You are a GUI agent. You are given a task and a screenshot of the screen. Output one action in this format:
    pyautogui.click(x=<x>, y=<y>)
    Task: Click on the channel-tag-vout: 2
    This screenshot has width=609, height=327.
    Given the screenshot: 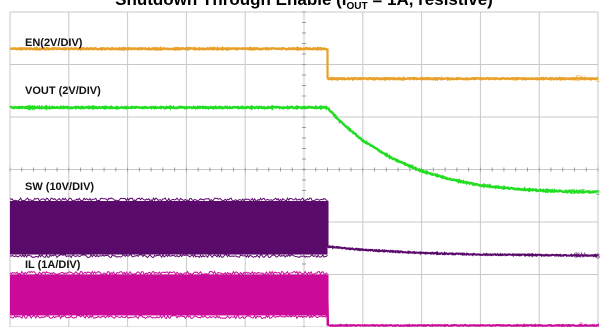 What is the action you would take?
    pyautogui.click(x=598, y=193)
    